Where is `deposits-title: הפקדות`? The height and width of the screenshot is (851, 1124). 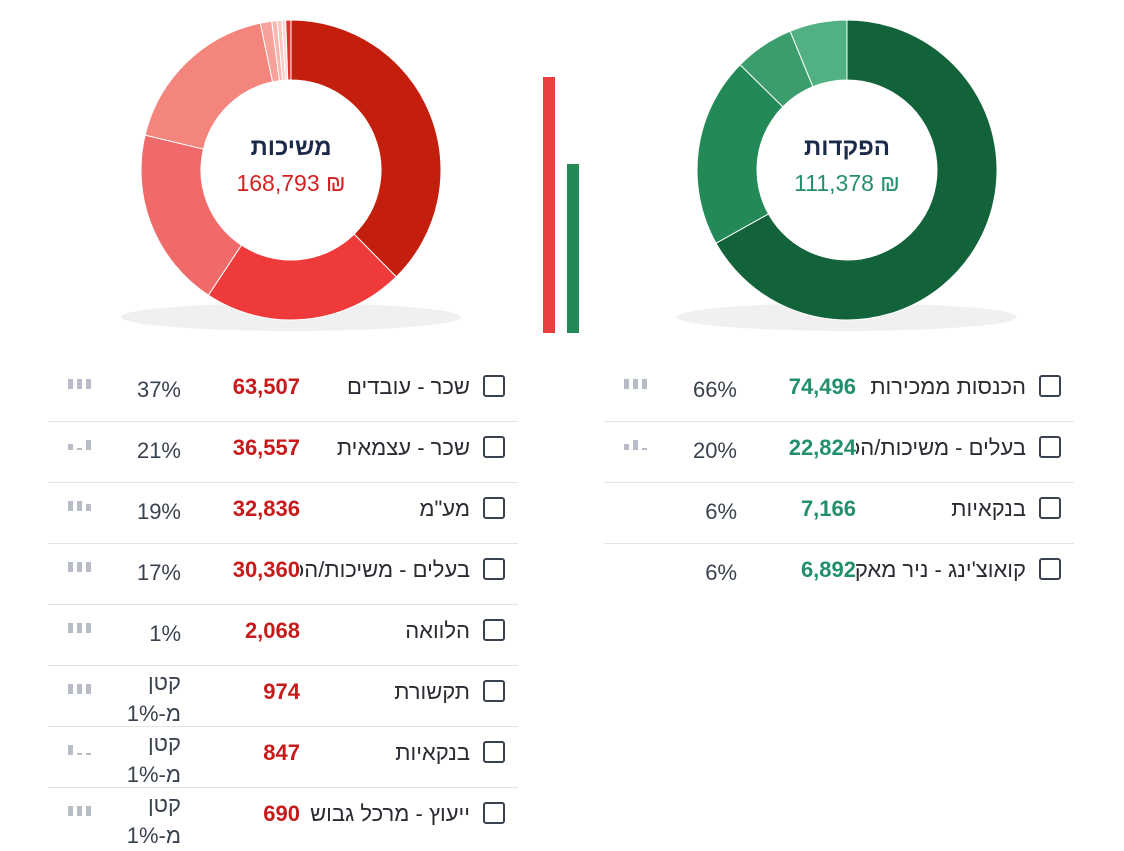
deposits-title: הפקדות is located at coordinates (847, 147).